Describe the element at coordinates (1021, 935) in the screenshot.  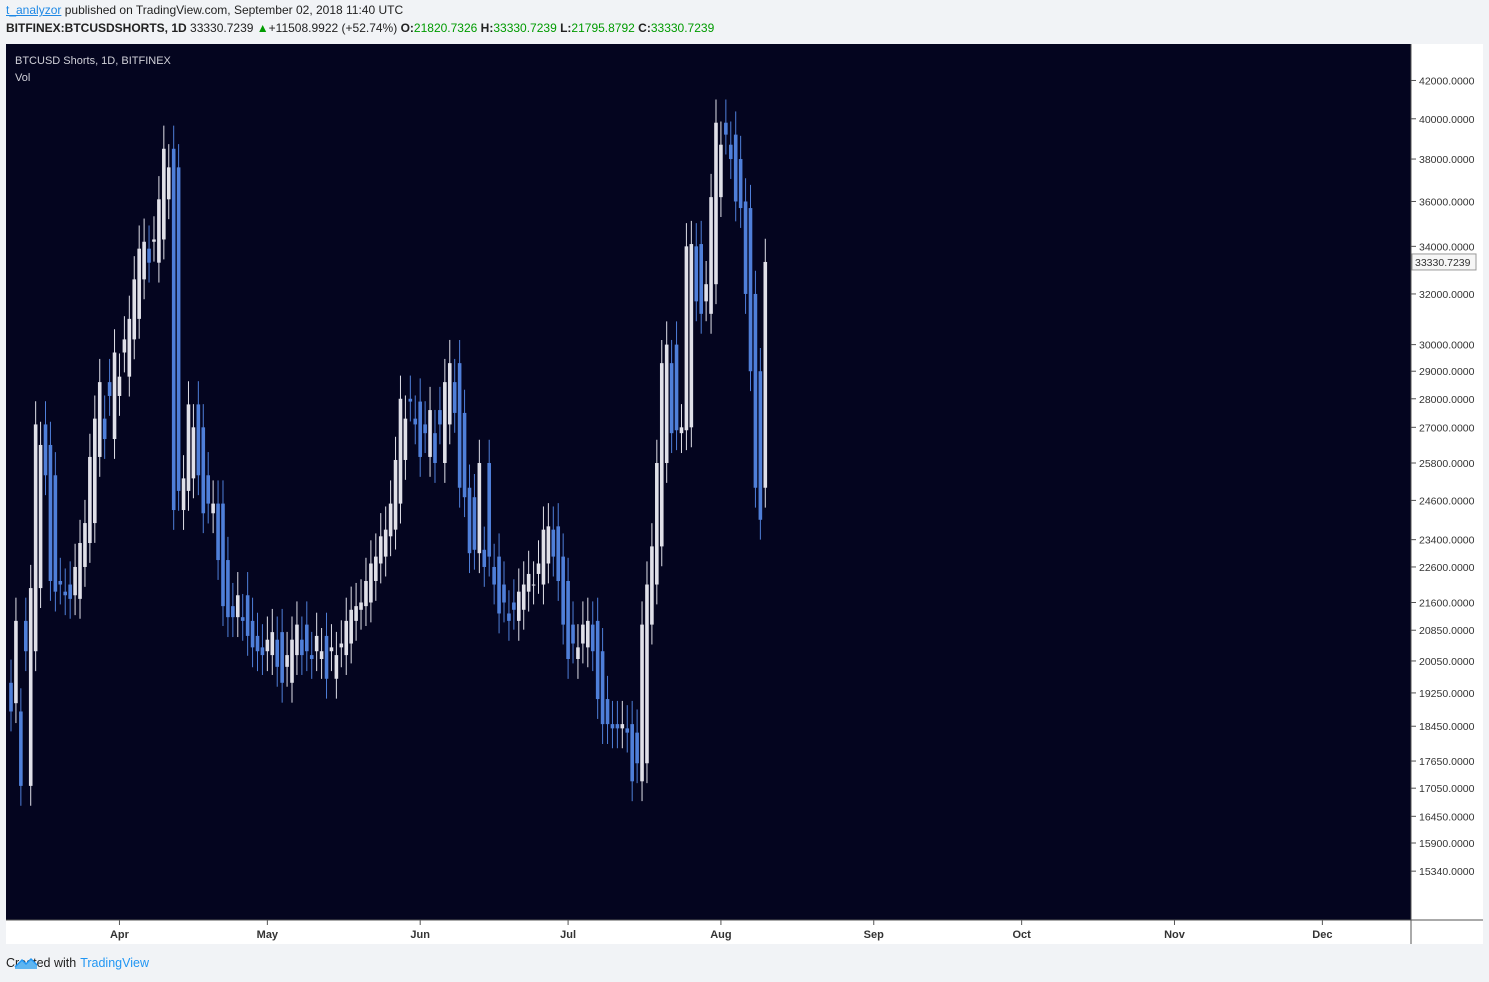
I see `month-label: Oct` at that location.